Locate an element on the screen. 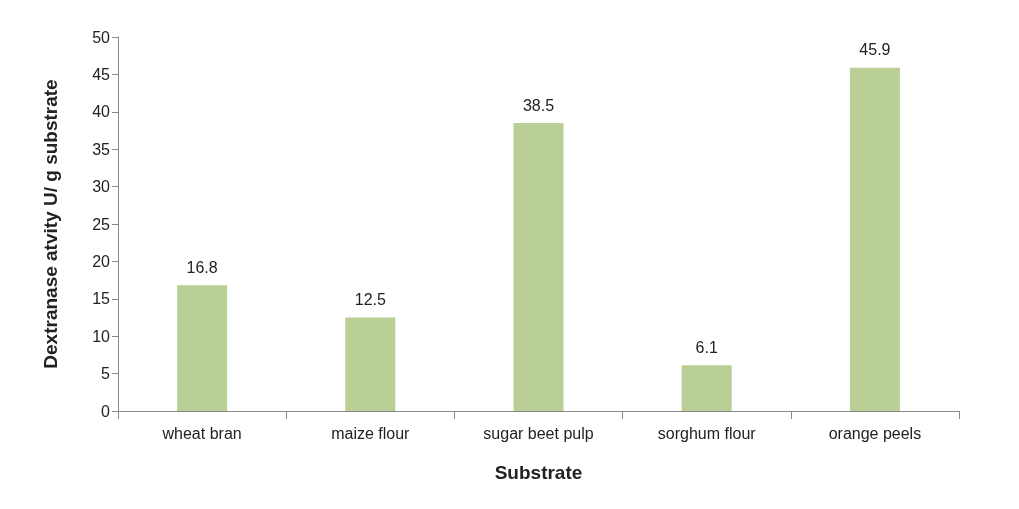  y-tick-label: 15 is located at coordinates (101, 299).